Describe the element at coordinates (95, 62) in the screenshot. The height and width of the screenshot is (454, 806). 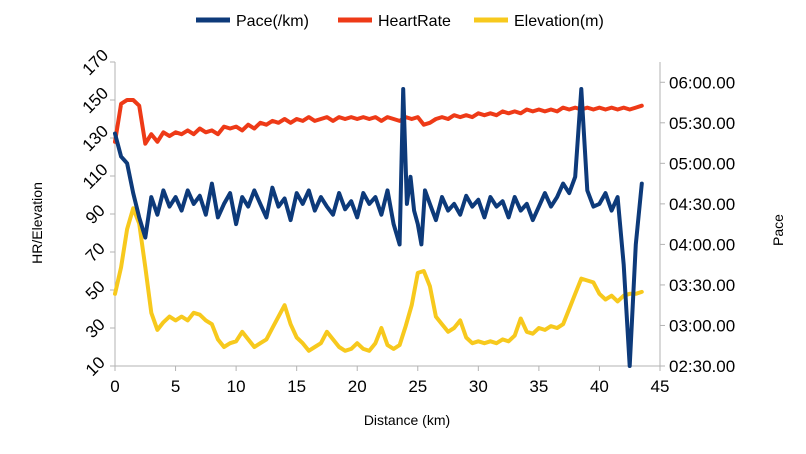
I see `y-left-tick-label: 170` at that location.